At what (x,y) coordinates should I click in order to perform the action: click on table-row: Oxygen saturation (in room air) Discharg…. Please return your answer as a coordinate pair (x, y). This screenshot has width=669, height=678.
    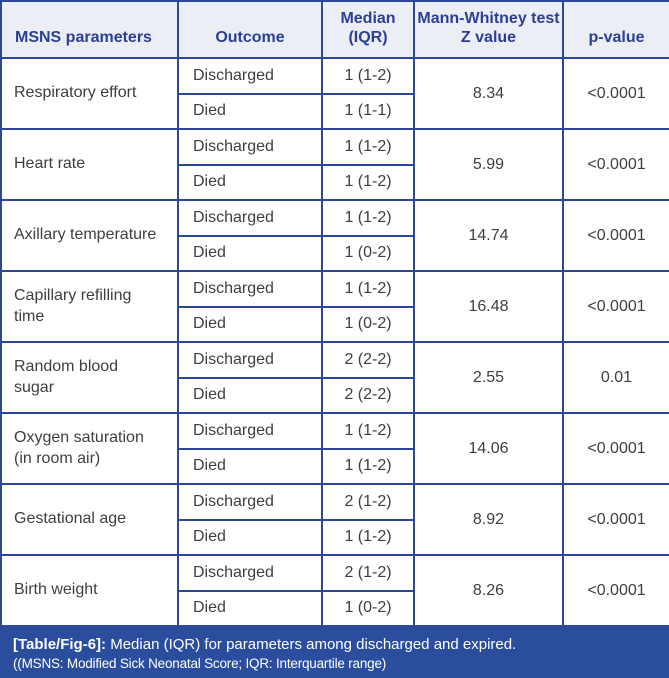
    Looking at the image, I should click on (334, 448).